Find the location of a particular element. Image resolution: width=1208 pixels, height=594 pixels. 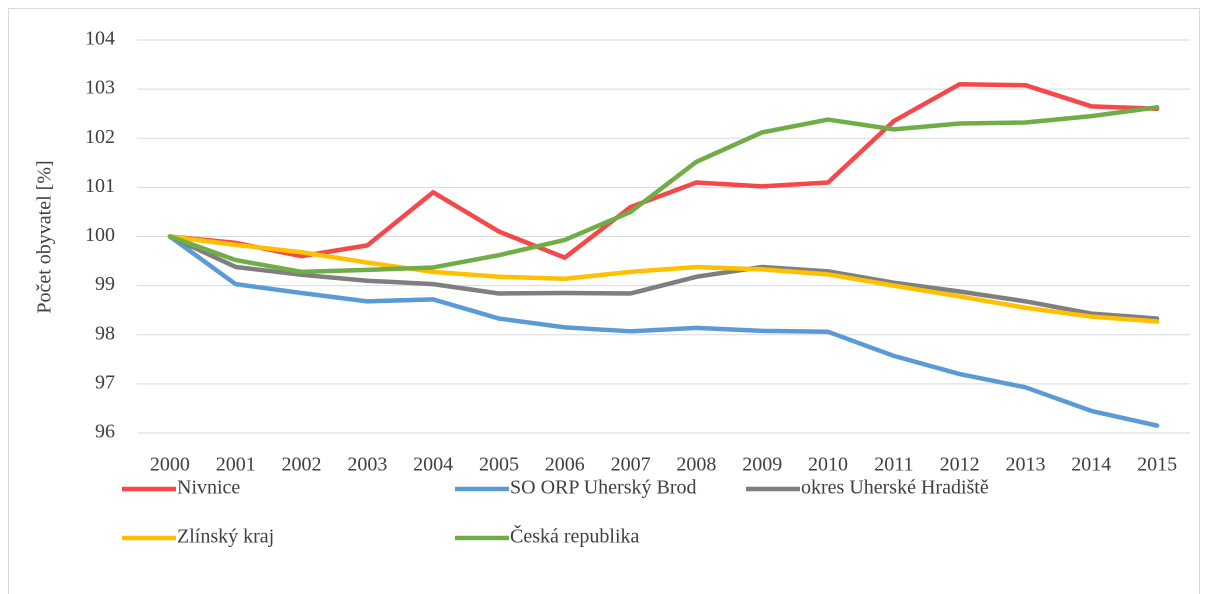

x-tick-label: 2000 is located at coordinates (170, 465).